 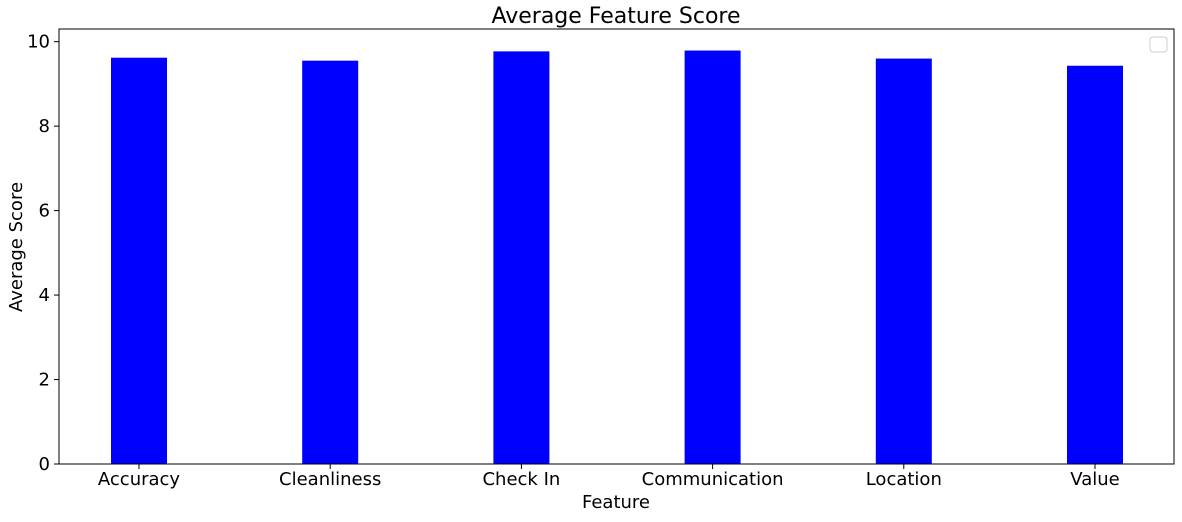 I want to click on chart-title: Average Feature Score, so click(x=615, y=16).